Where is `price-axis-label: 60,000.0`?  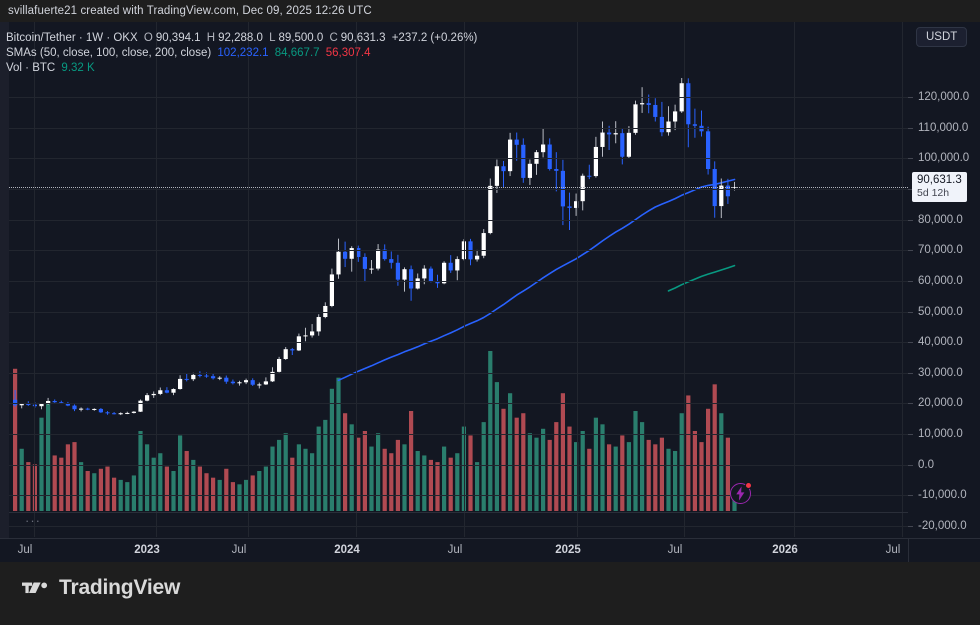 price-axis-label: 60,000.0 is located at coordinates (940, 280).